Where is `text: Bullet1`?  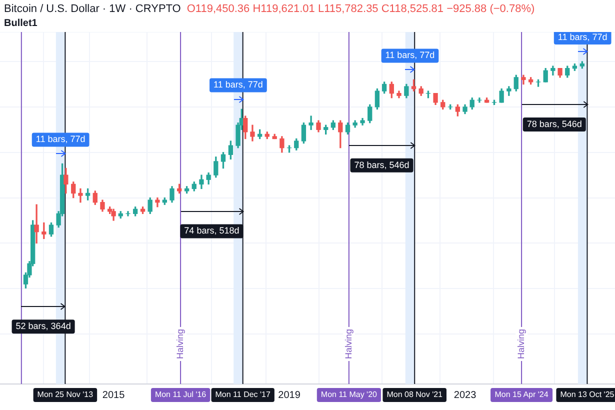 text: Bullet1 is located at coordinates (21, 23).